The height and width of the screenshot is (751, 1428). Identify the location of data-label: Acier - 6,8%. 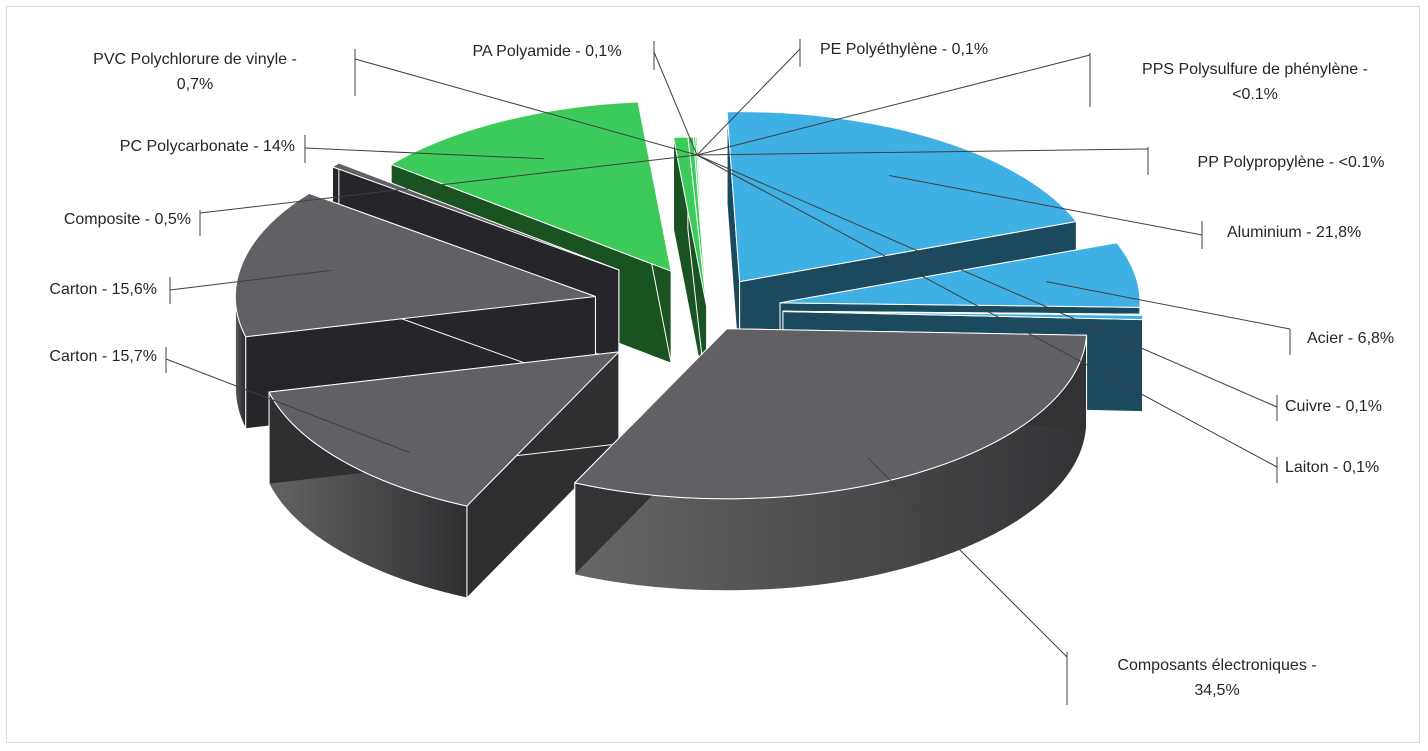
(1350, 338).